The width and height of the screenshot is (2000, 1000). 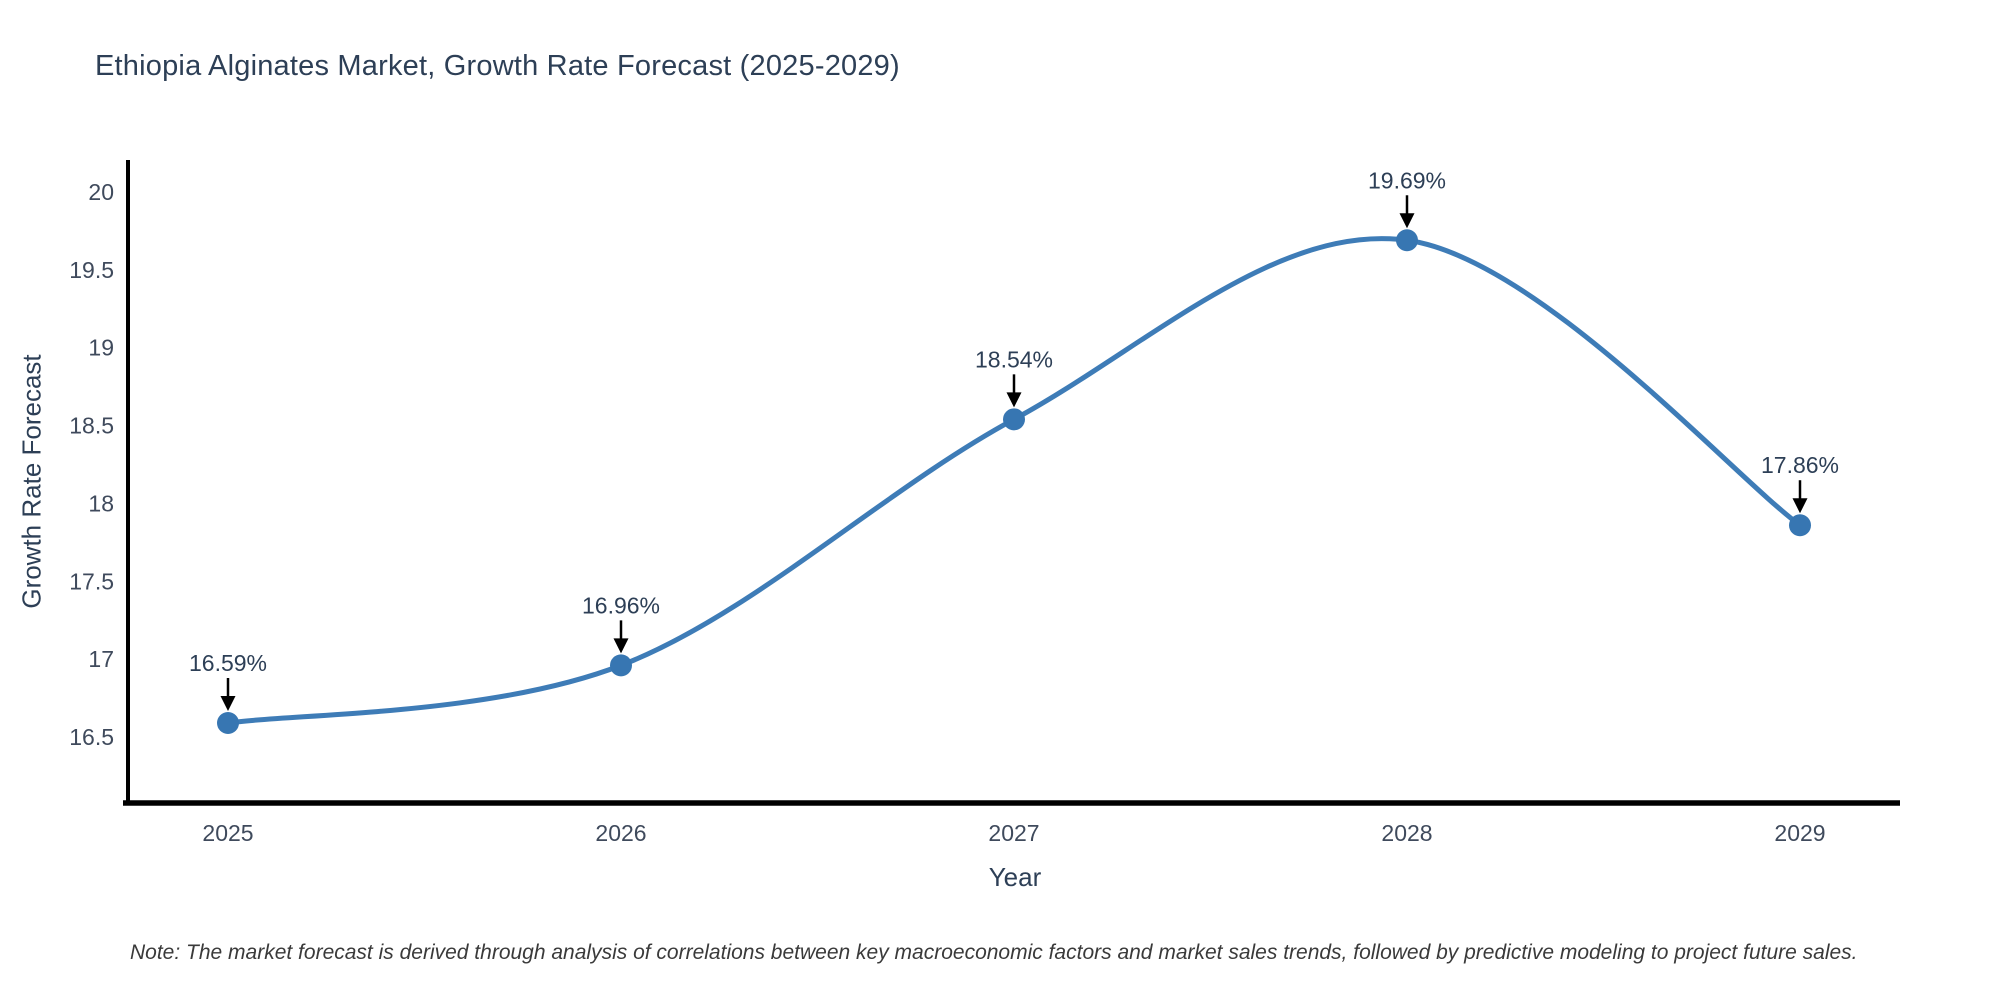 I want to click on y-tick-label-20: 20, so click(x=101, y=192).